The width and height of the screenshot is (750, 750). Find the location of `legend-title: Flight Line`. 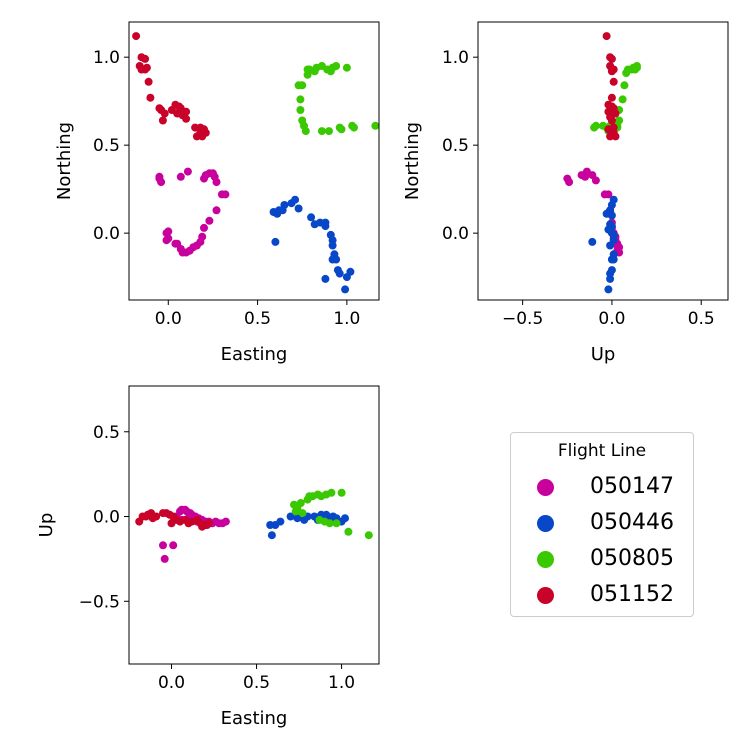

legend-title: Flight Line is located at coordinates (602, 451).